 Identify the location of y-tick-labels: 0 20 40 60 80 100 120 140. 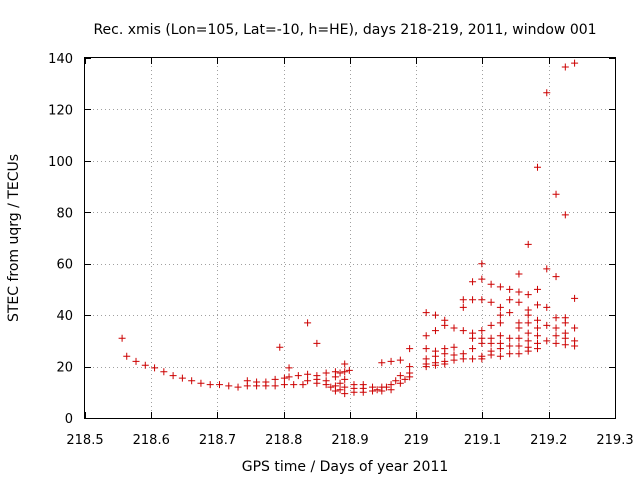
(60, 239).